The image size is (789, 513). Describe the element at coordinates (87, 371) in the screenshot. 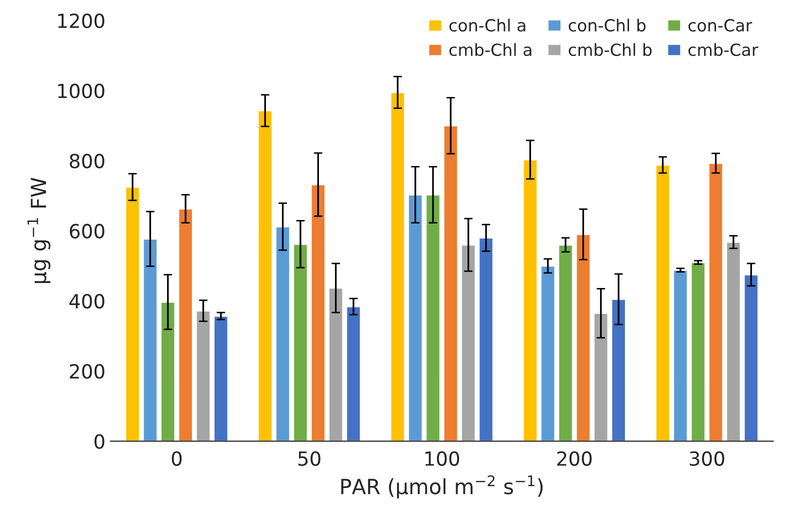

I see `y-tick-label: 200` at that location.